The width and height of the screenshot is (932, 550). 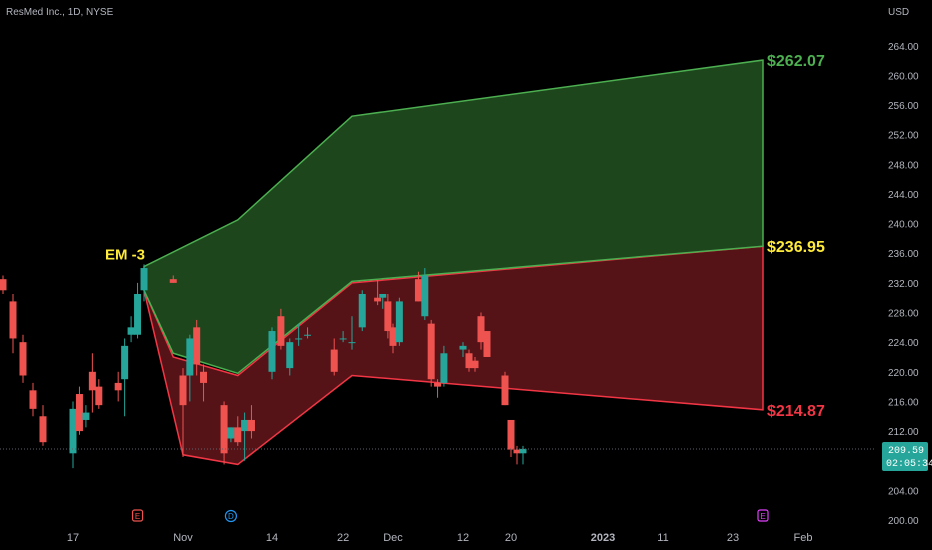 I want to click on time-axis: 17 Nov 14 22 Dec 12 20 2023 11 23 Feb, so click(x=440, y=538).